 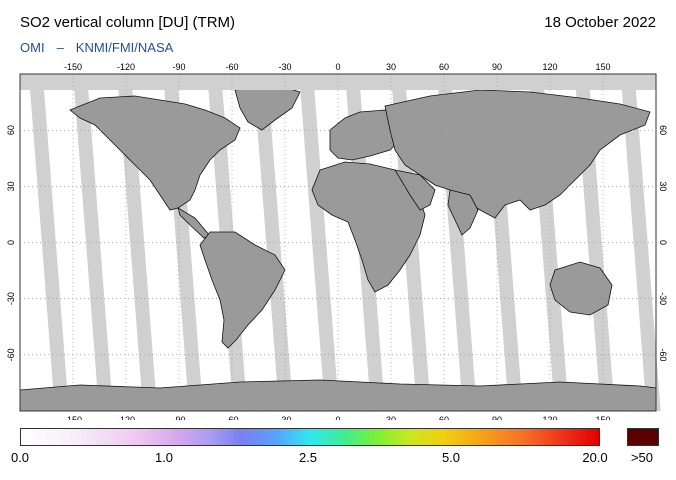 I want to click on lon-tick-label-top: -120, so click(x=126, y=67).